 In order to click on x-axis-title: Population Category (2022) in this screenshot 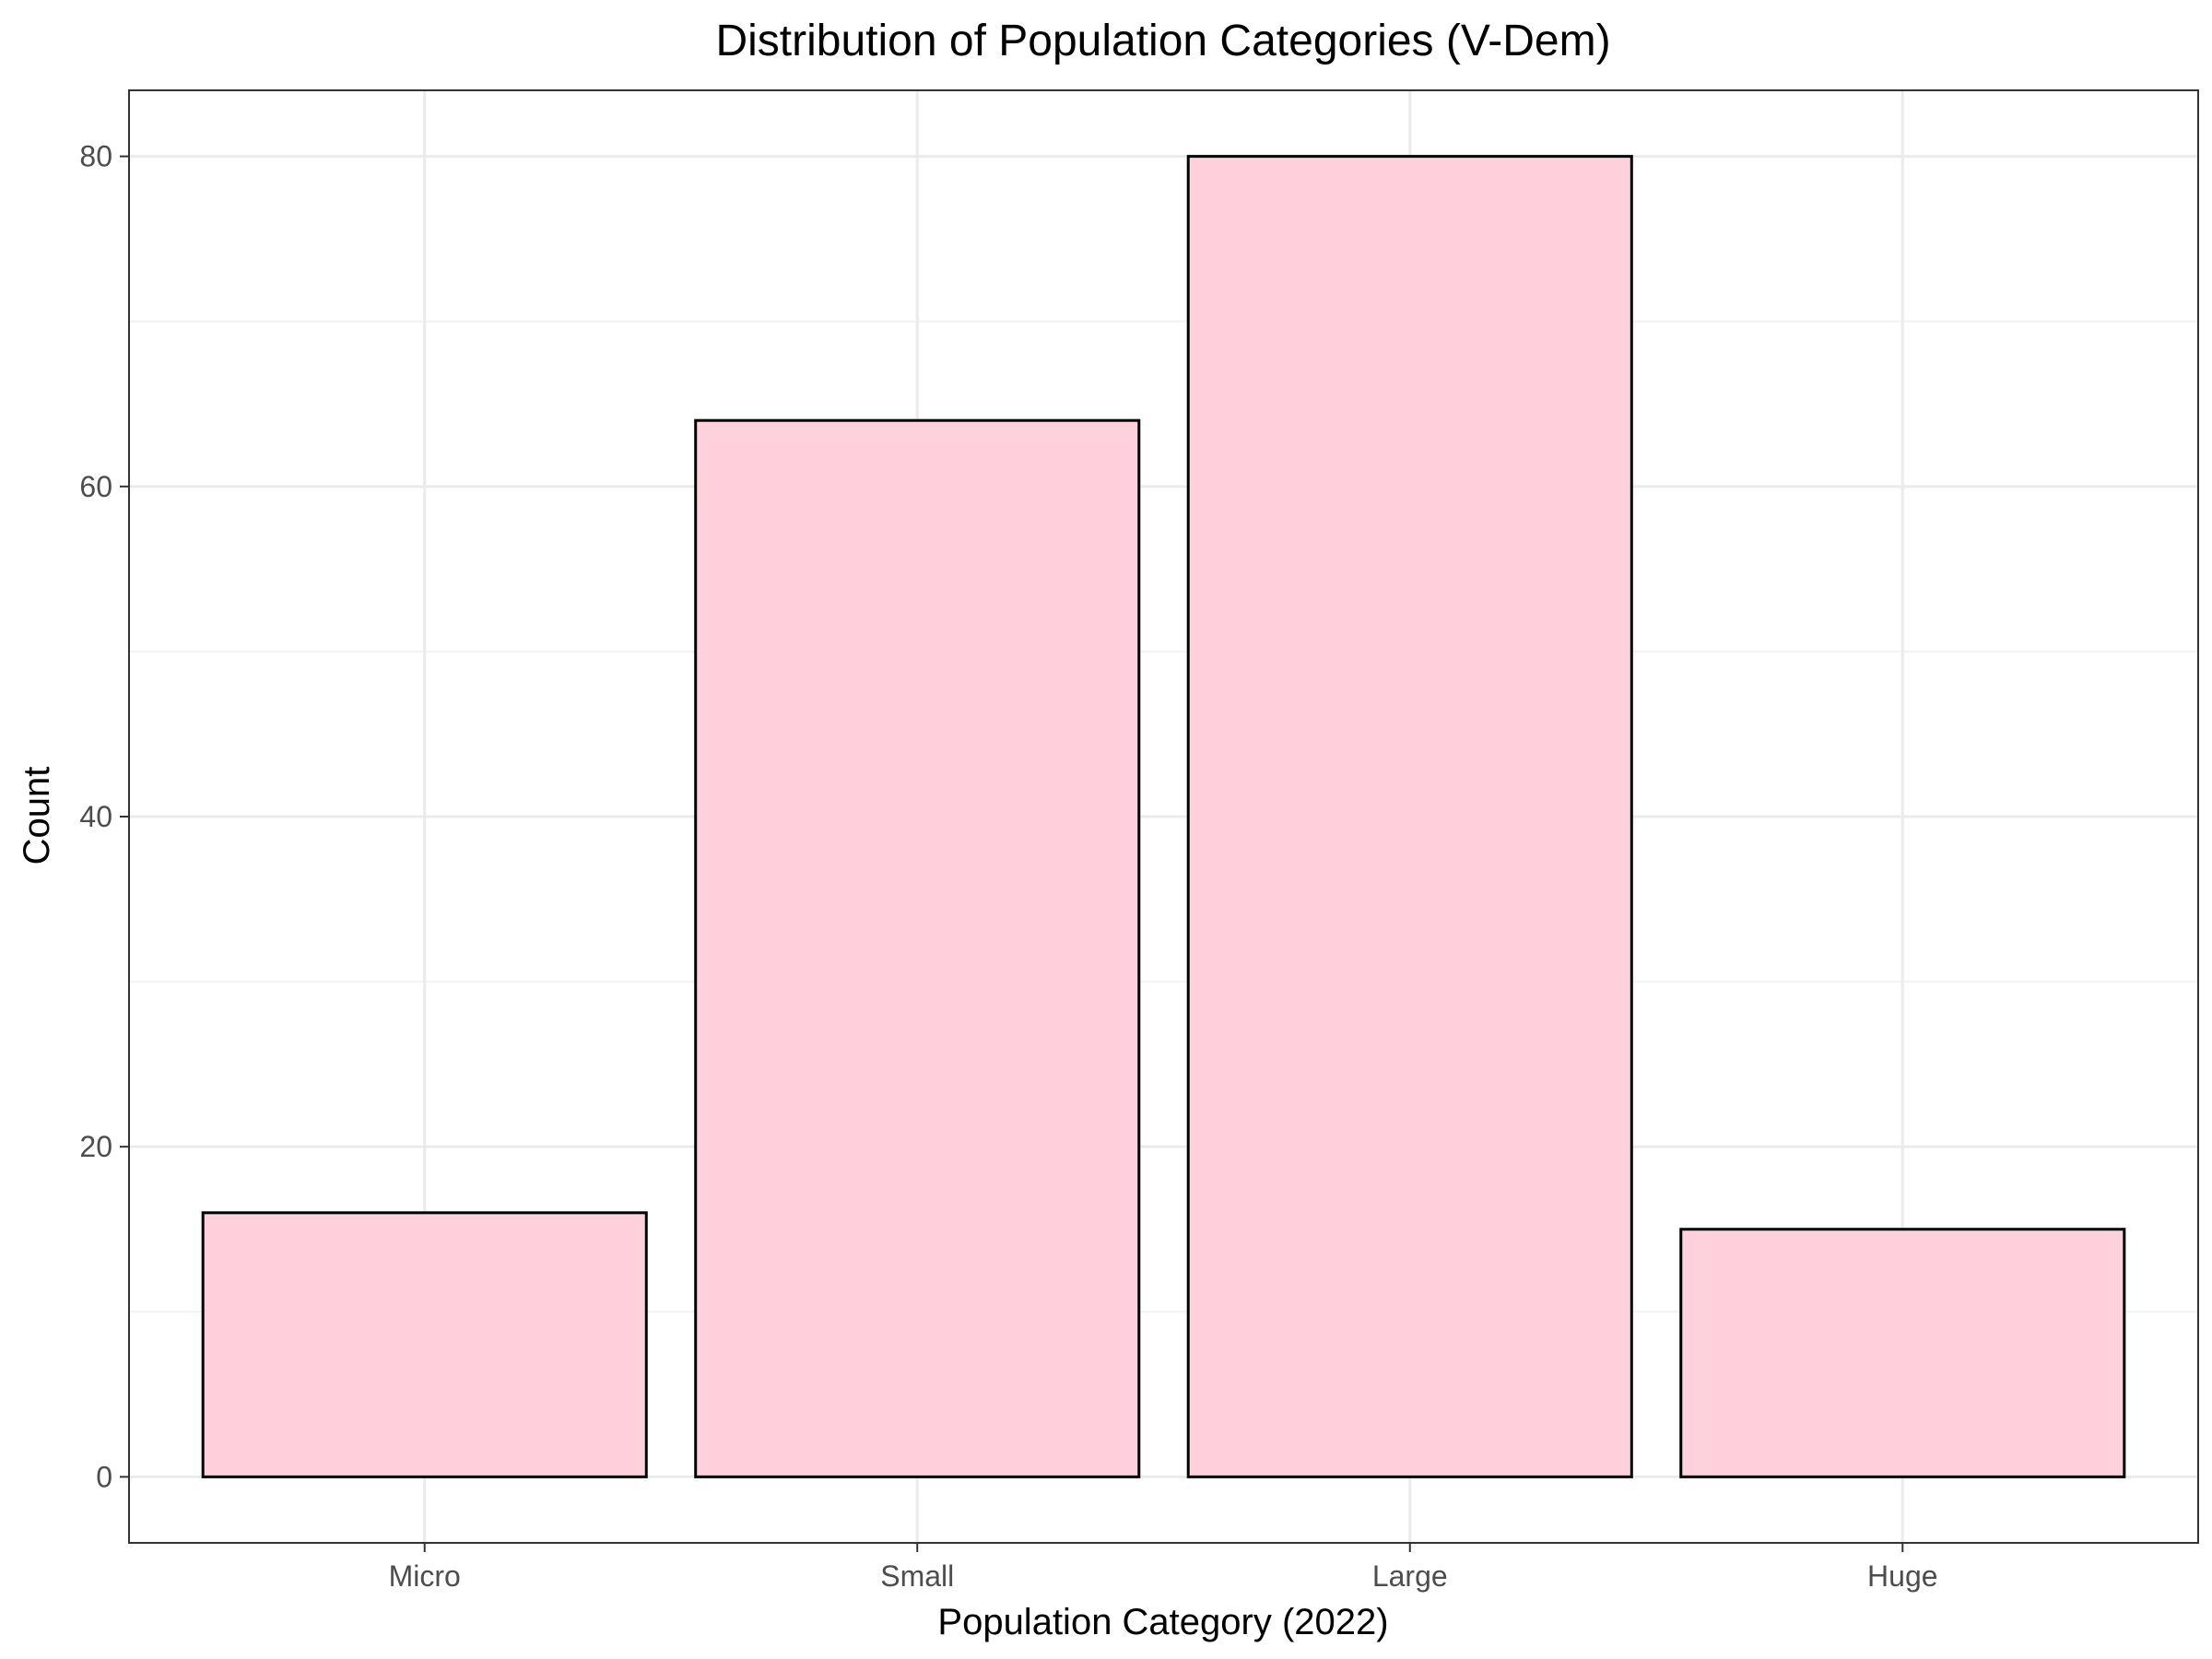, I will do `click(1162, 1622)`.